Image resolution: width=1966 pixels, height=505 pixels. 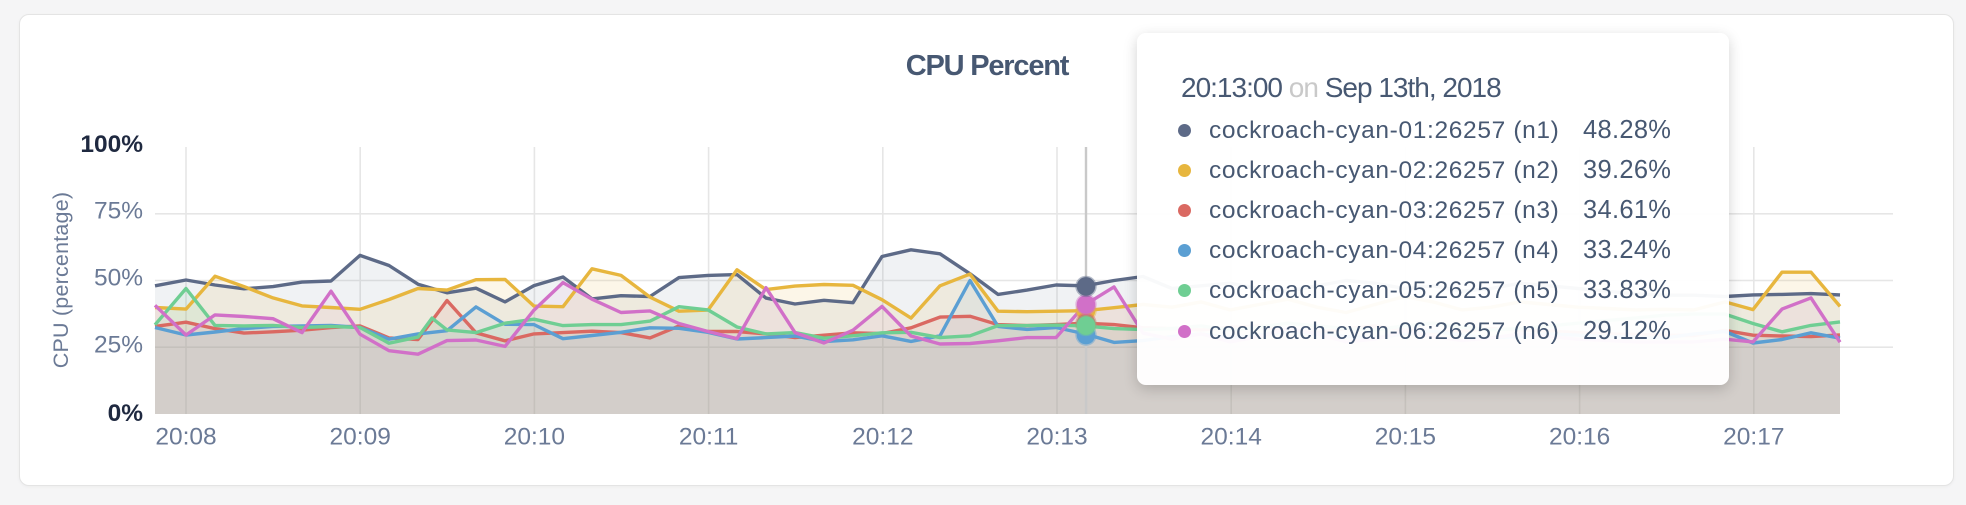 I want to click on svg-text: 20:16, so click(x=1579, y=437).